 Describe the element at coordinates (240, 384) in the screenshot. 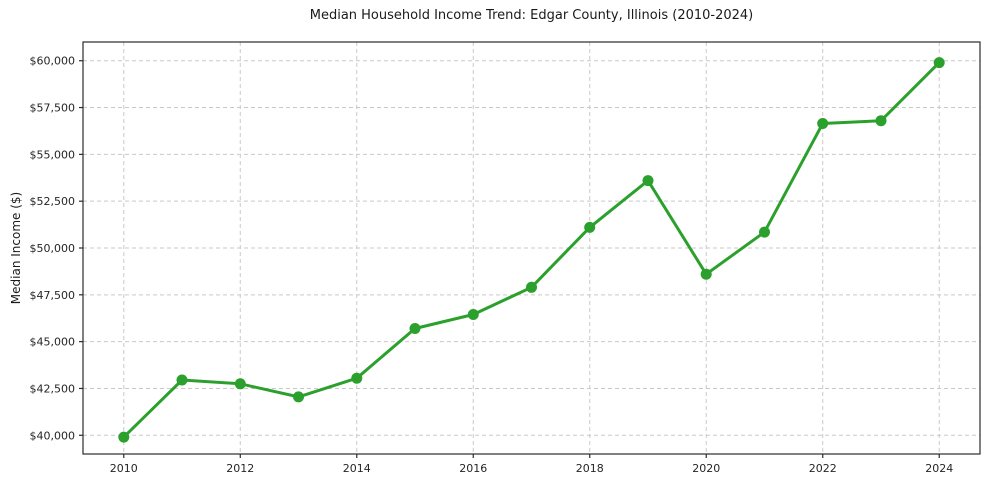

I see `data-point-2012` at that location.